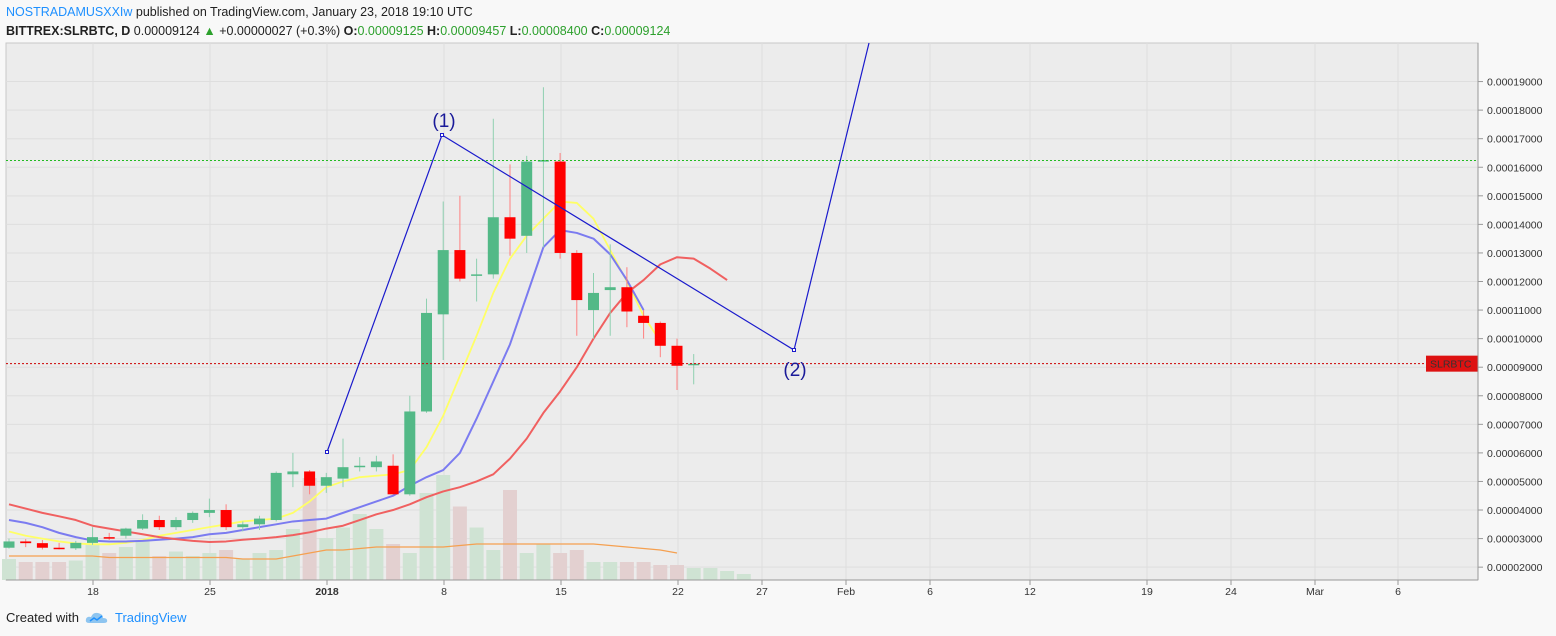 Image resolution: width=1556 pixels, height=636 pixels. I want to click on high-value: 0.00009457, so click(473, 31).